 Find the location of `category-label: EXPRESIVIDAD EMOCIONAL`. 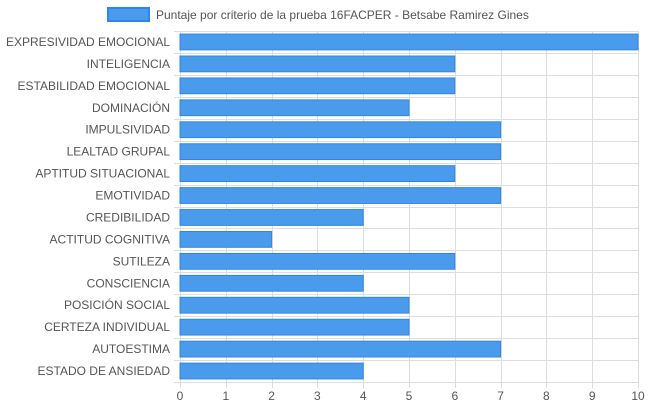

category-label: EXPRESIVIDAD EMOCIONAL is located at coordinates (88, 42).